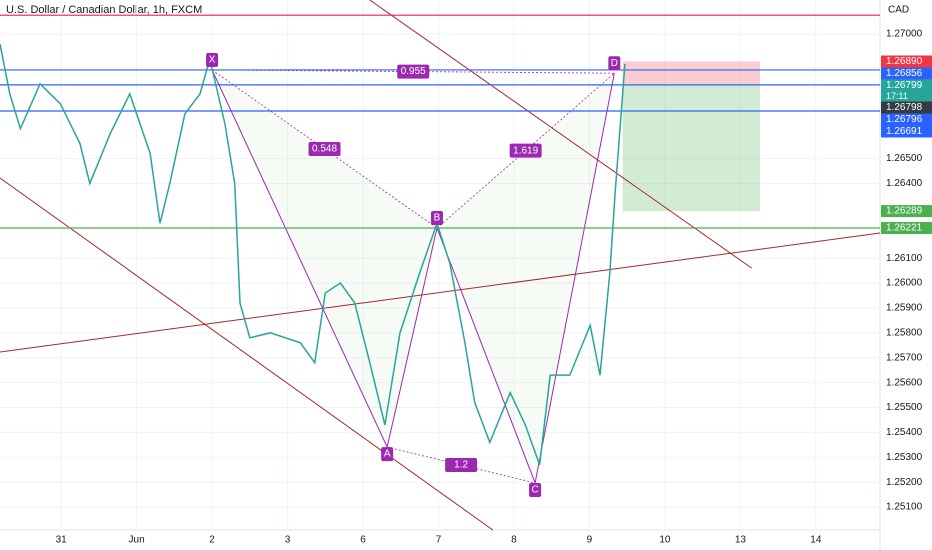 The height and width of the screenshot is (550, 932). Describe the element at coordinates (904, 332) in the screenshot. I see `y-tick-label: 1.25800` at that location.